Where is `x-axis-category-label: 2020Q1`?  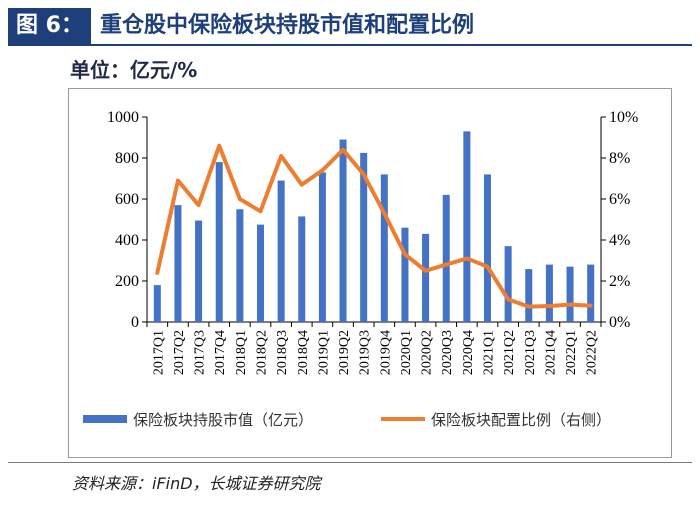 x-axis-category-label: 2020Q1 is located at coordinates (406, 352).